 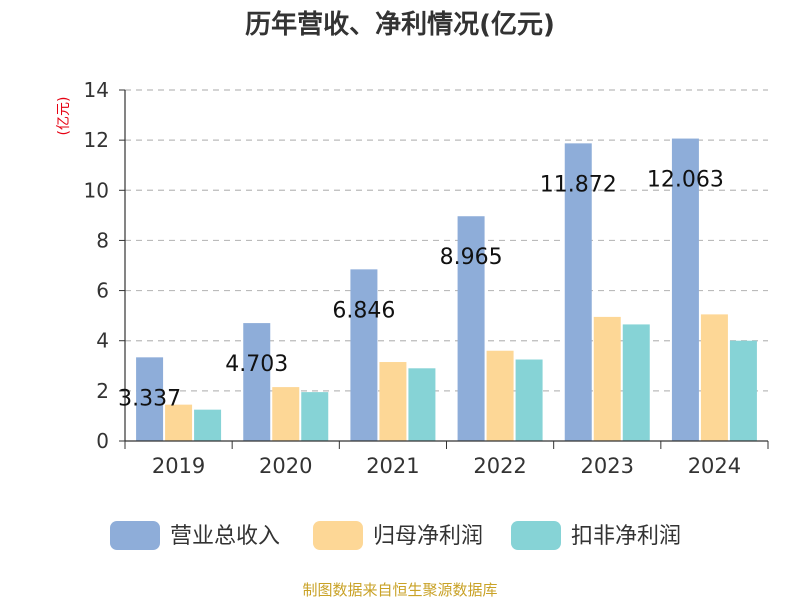 I want to click on x-tick-label-2022: 2022, so click(x=499, y=466).